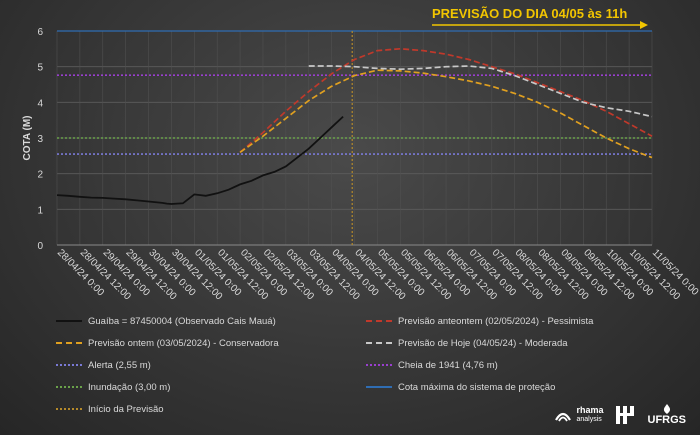  What do you see at coordinates (448, 365) in the screenshot?
I see `legend-label: Cheia de 1941 (4,76 m)` at bounding box center [448, 365].